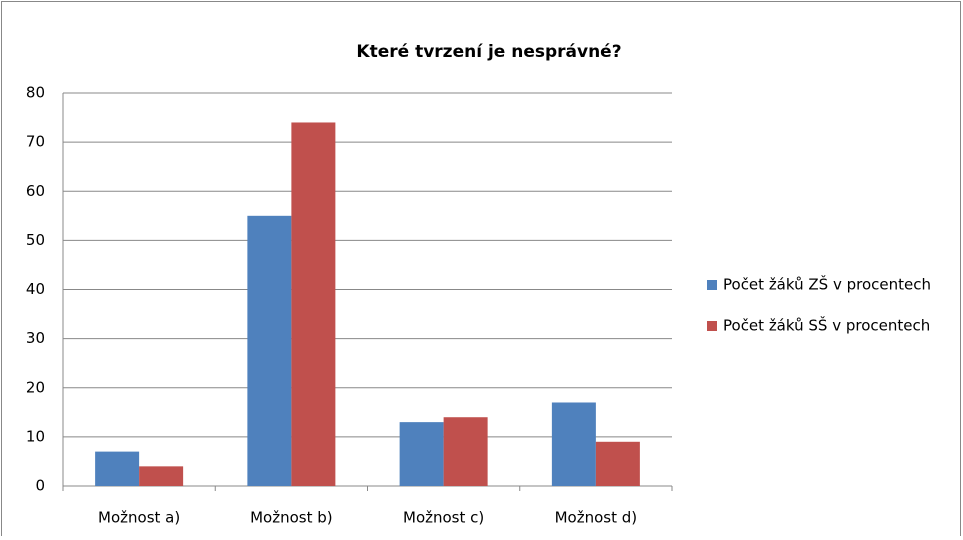 Image resolution: width=963 pixels, height=540 pixels. I want to click on y-tick-label: 50, so click(35, 240).